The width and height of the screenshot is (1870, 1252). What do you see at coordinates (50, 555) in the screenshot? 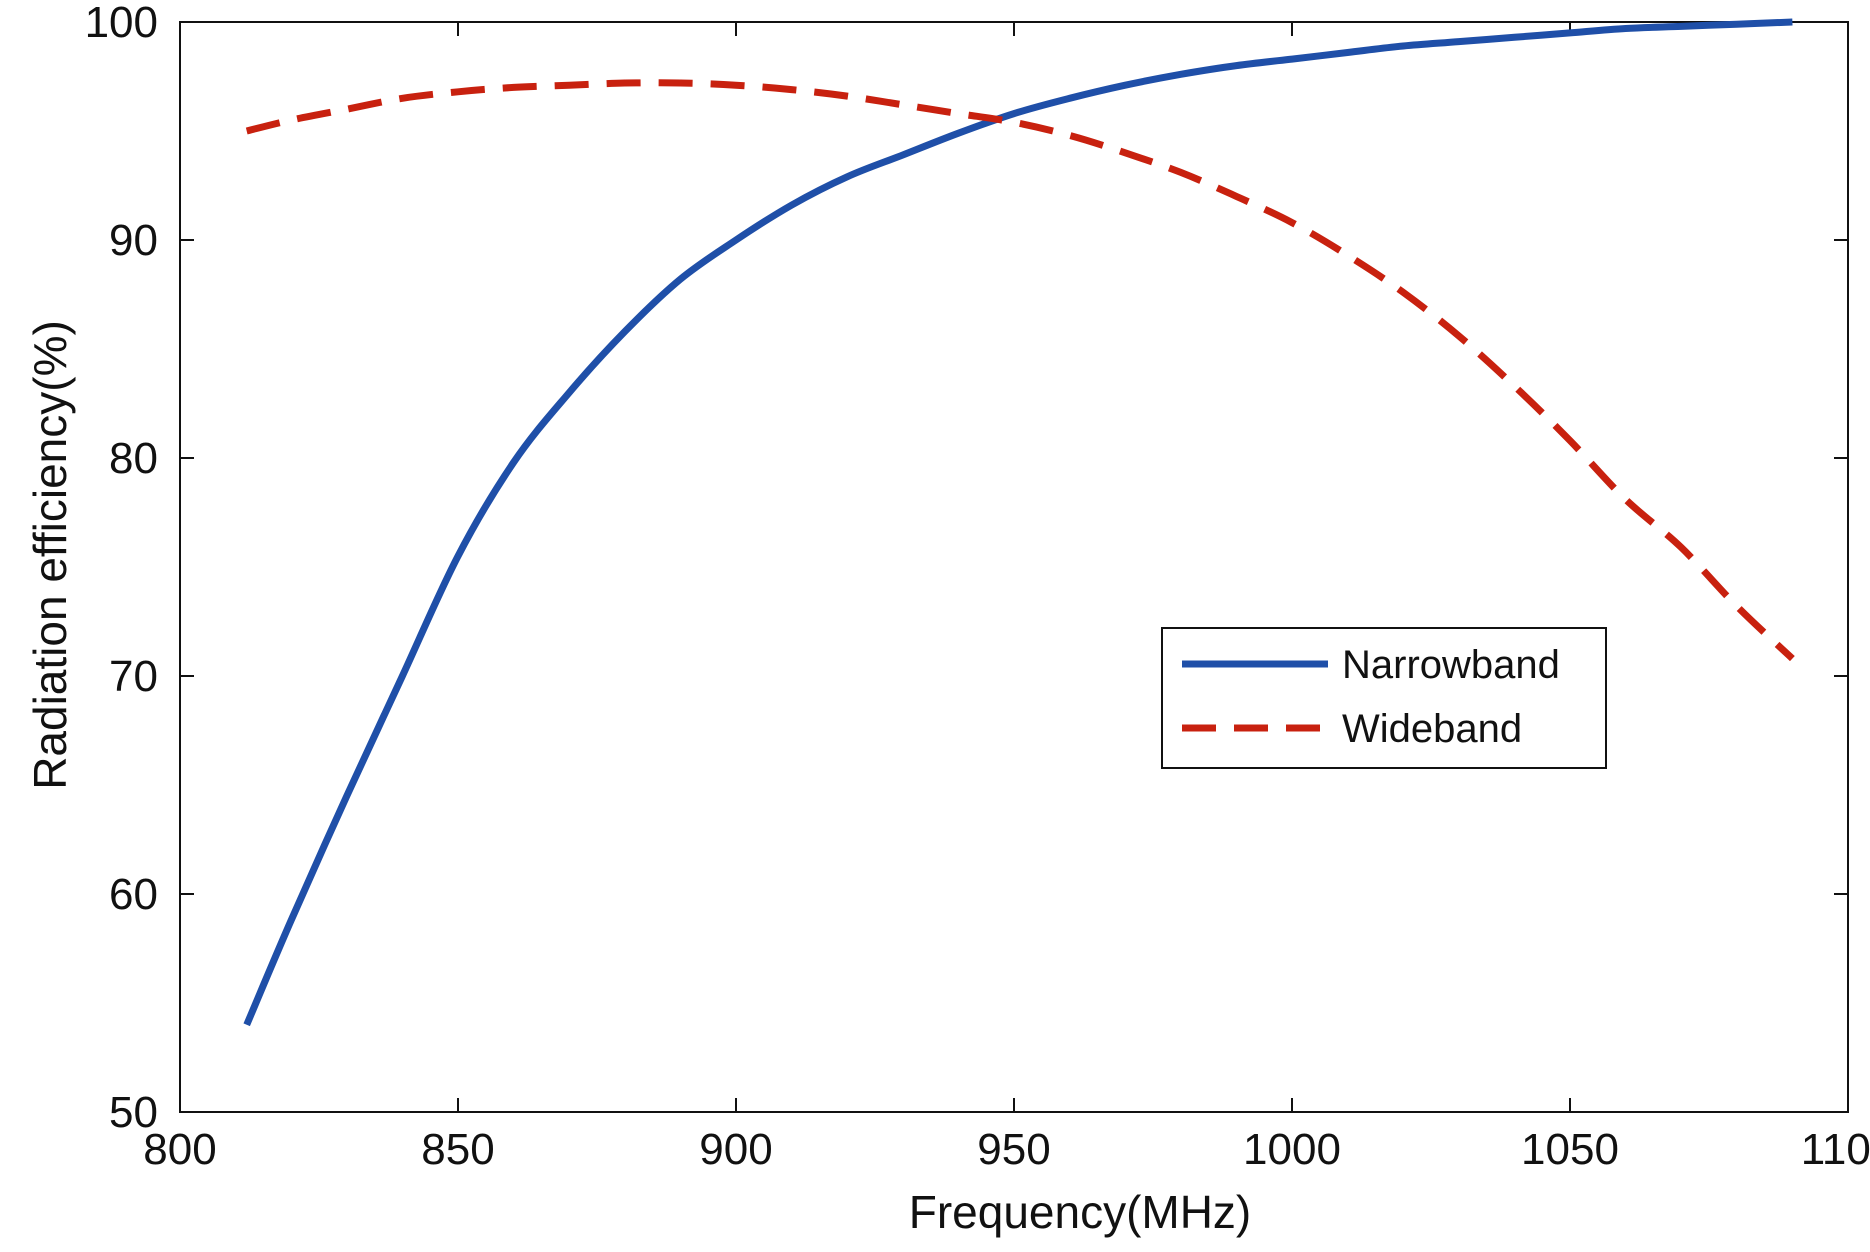
I see `y-axis-label: Radiation efficiency(%)` at bounding box center [50, 555].